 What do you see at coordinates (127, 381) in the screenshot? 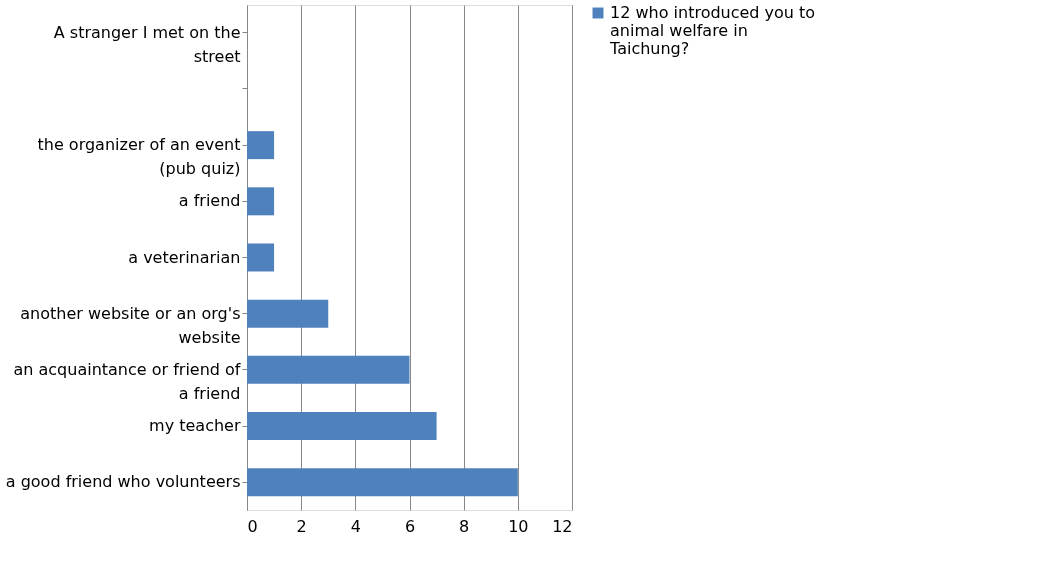
I see `y-tick-label: an acquaintance or friend of a friend` at bounding box center [127, 381].